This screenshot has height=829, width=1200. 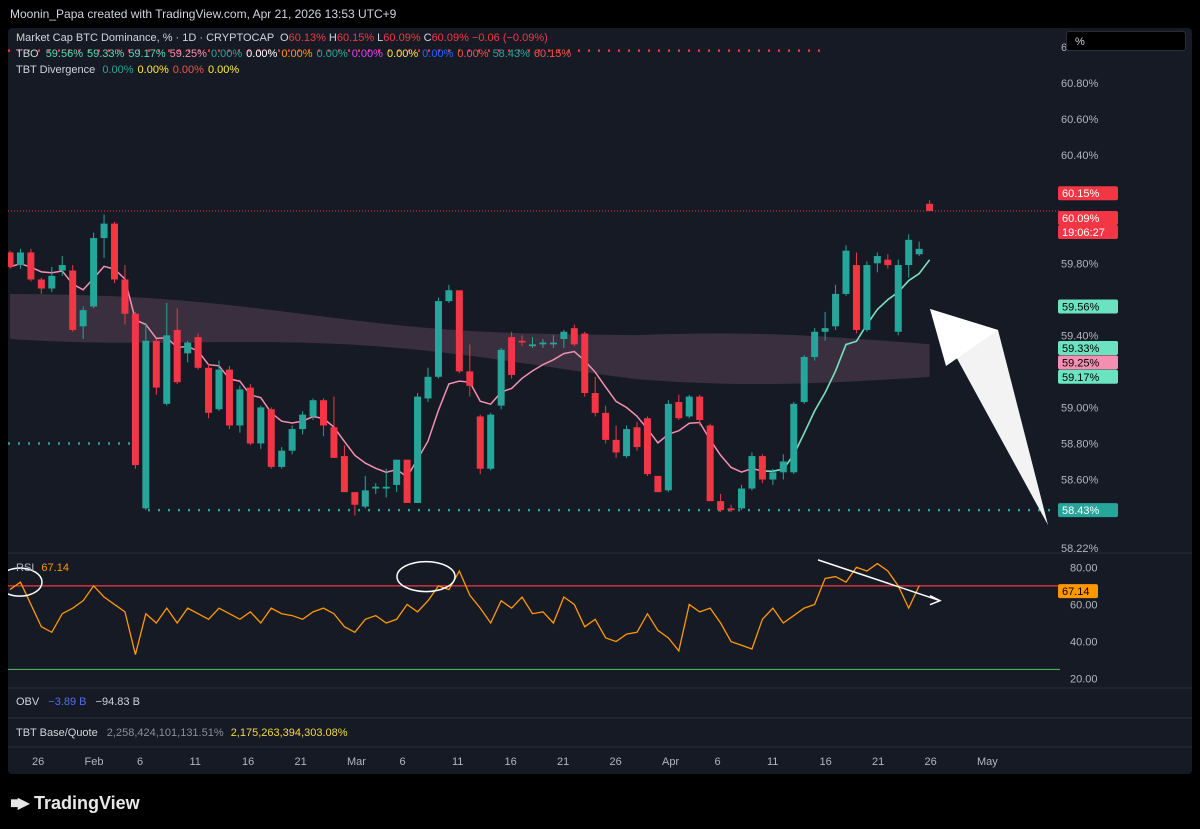 I want to click on rsi-legend: RSI 67.14, so click(x=42, y=568).